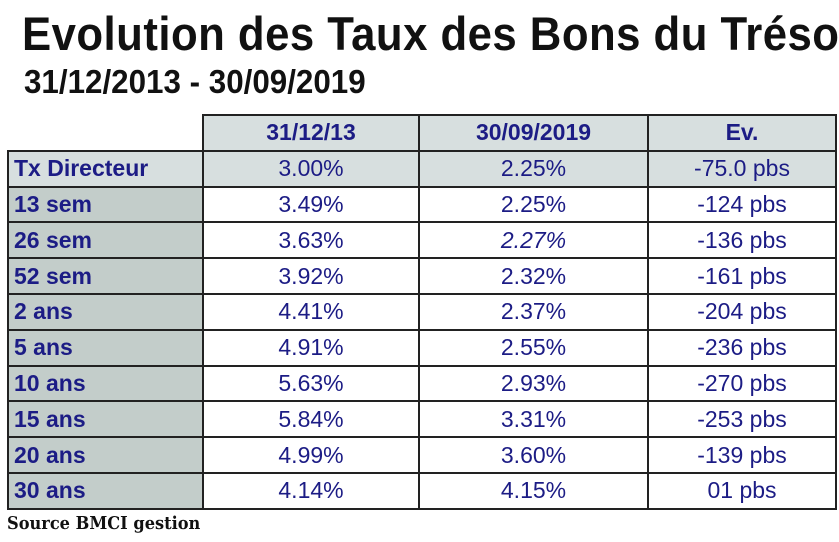  I want to click on table-row: 52 sem 3.92% 2.32% -161 pbs, so click(422, 276).